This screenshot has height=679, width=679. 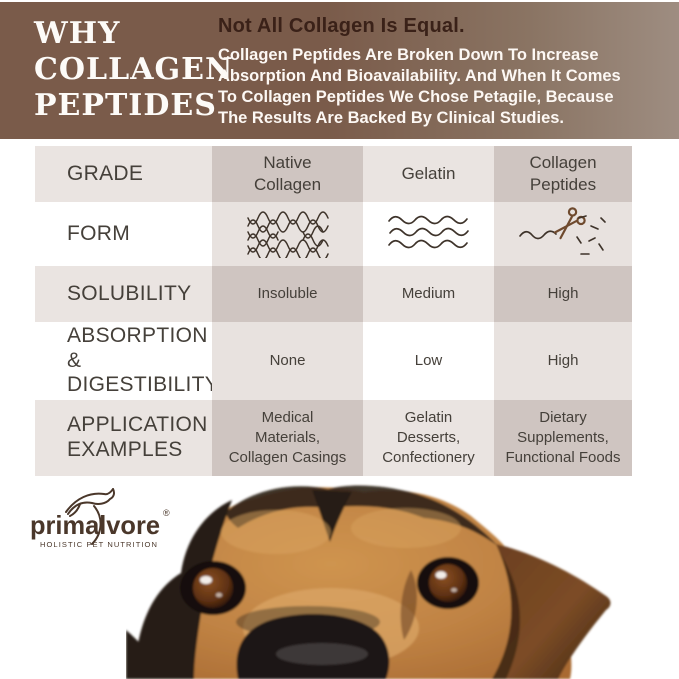 What do you see at coordinates (287, 361) in the screenshot?
I see `table-cell-absorption-native: None` at bounding box center [287, 361].